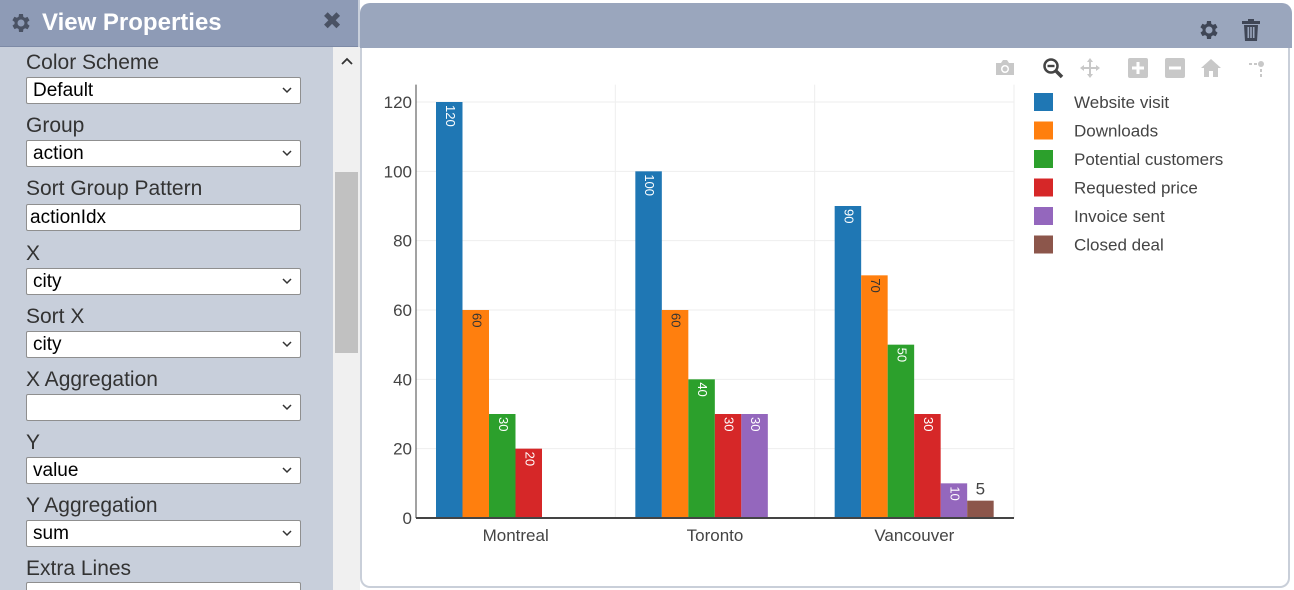 Image resolution: width=1294 pixels, height=590 pixels. Describe the element at coordinates (398, 102) in the screenshot. I see `y-tick-label: 120` at that location.